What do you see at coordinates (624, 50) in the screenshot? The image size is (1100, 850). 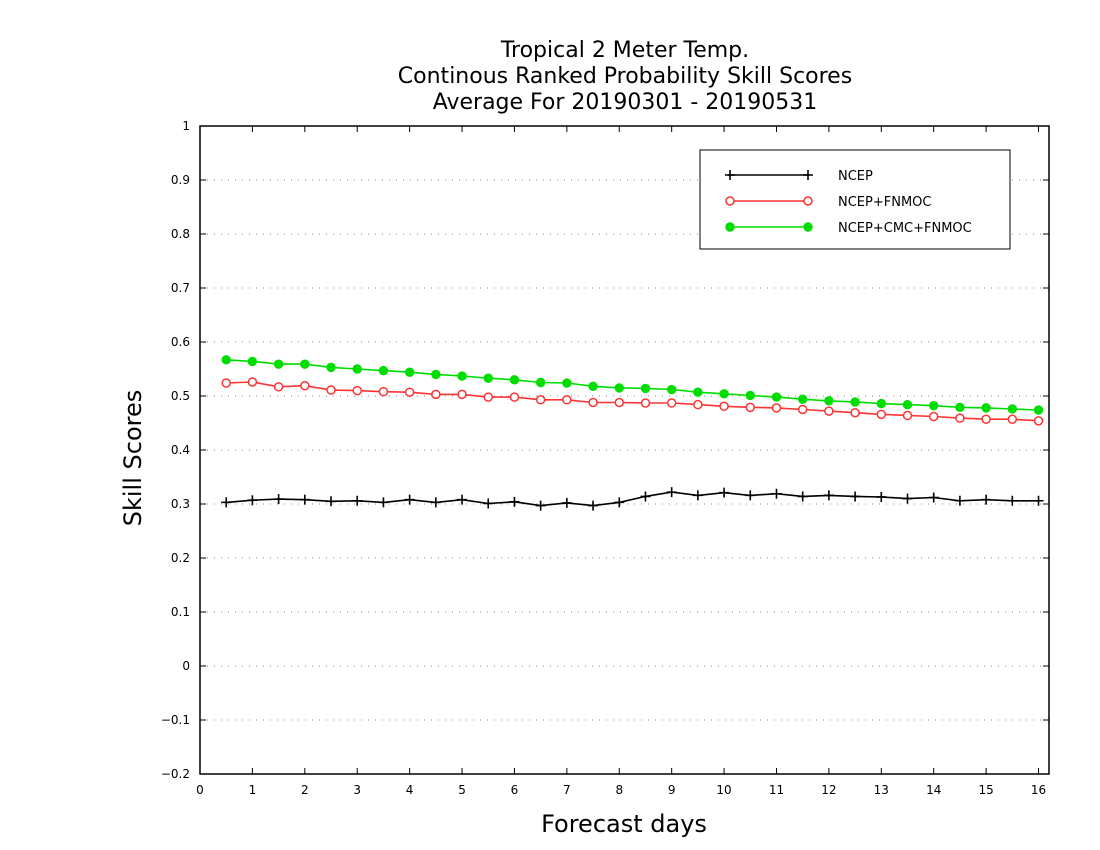 I see `chart-title-line-1: Tropical 2 Meter Temp.` at bounding box center [624, 50].